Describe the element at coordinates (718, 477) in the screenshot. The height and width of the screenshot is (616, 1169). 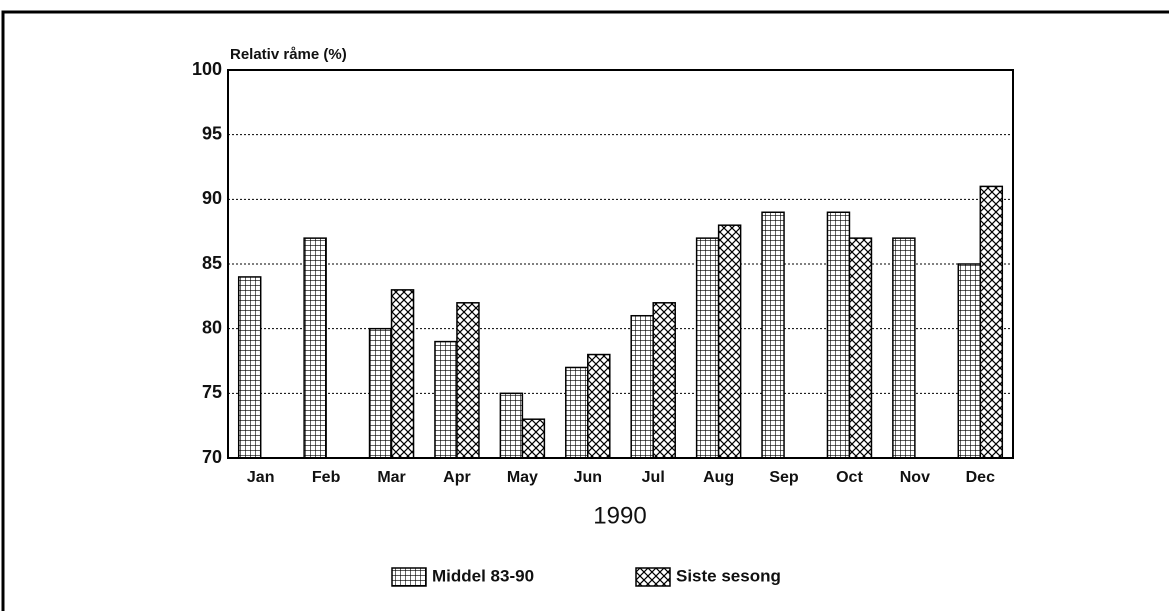
I see `x-tick-label: Aug` at that location.